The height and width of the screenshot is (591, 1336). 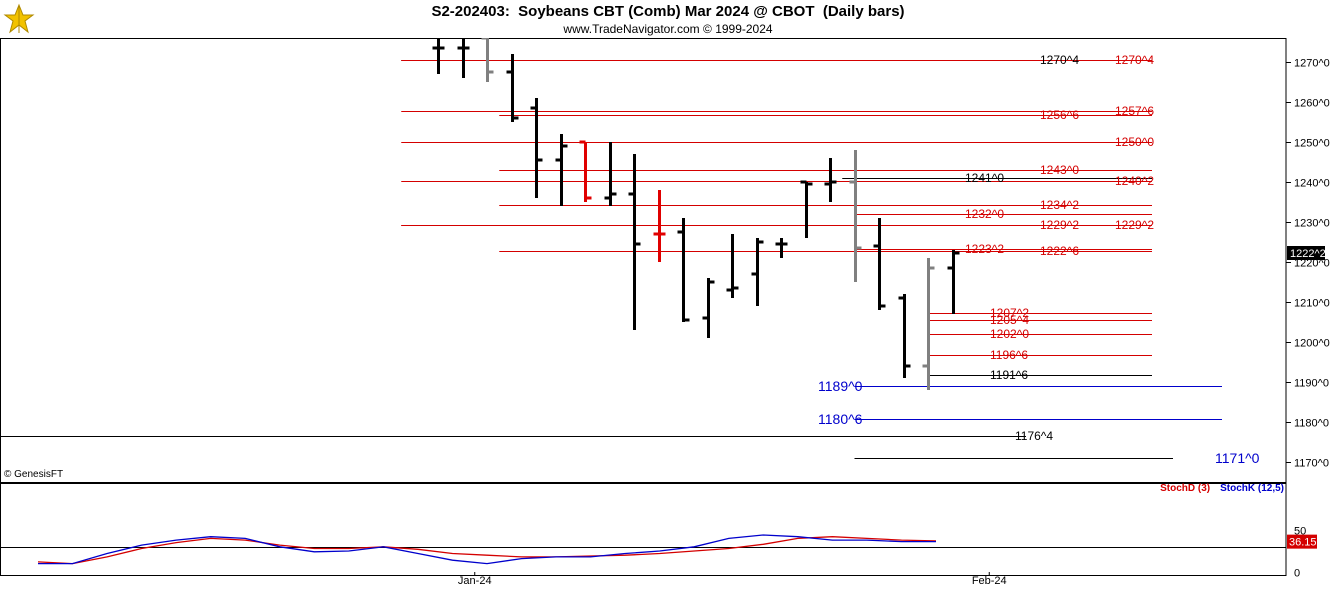 I want to click on last-price-label: 1222^2, so click(x=1308, y=254).